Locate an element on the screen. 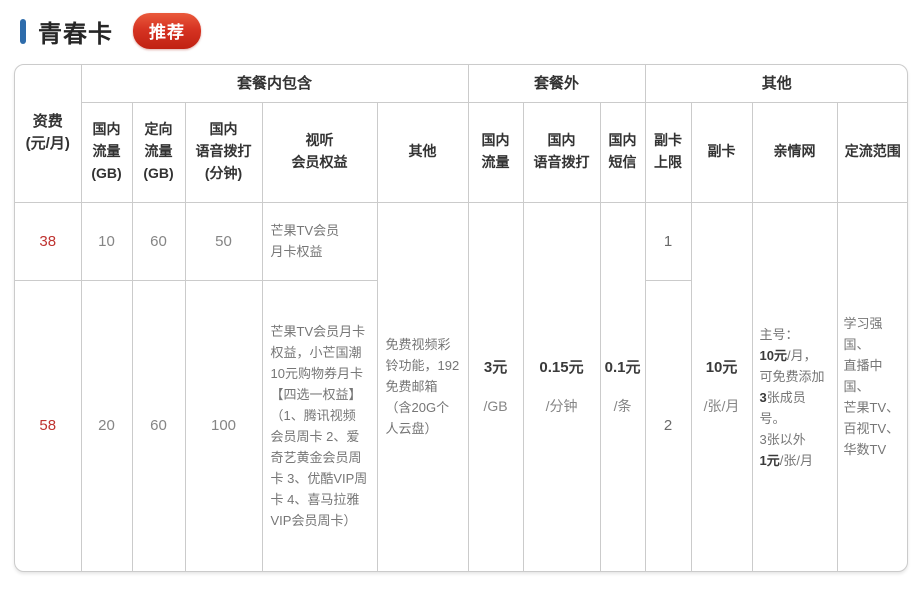 Image resolution: width=922 pixels, height=589 pixels. extra-voice-rate-unit: /分钟 is located at coordinates (561, 406).